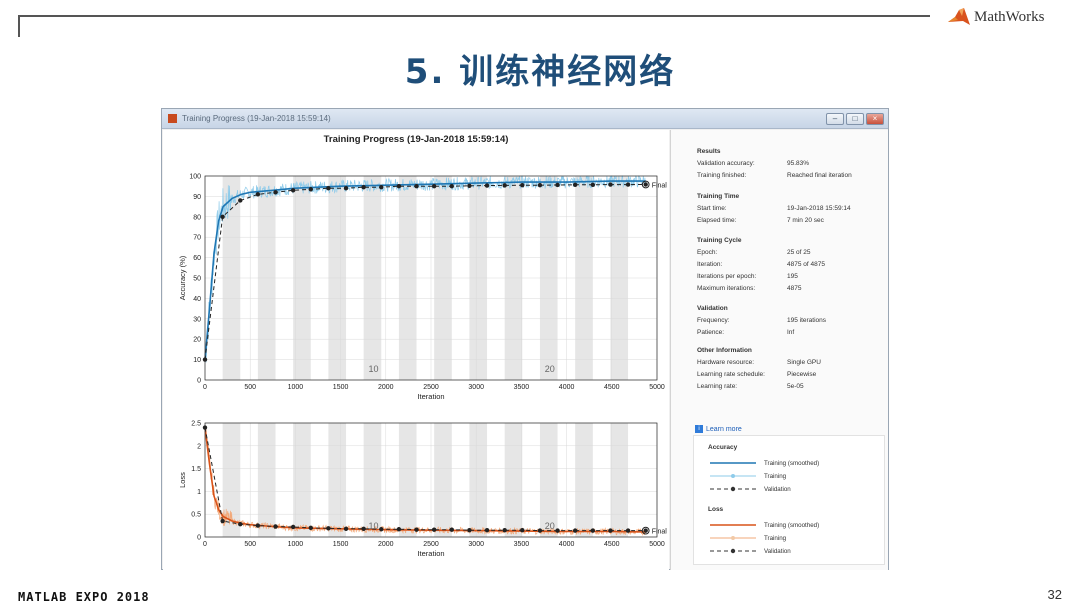 The width and height of the screenshot is (1080, 613). What do you see at coordinates (195, 177) in the screenshot?
I see `y-tick-label: 100` at bounding box center [195, 177].